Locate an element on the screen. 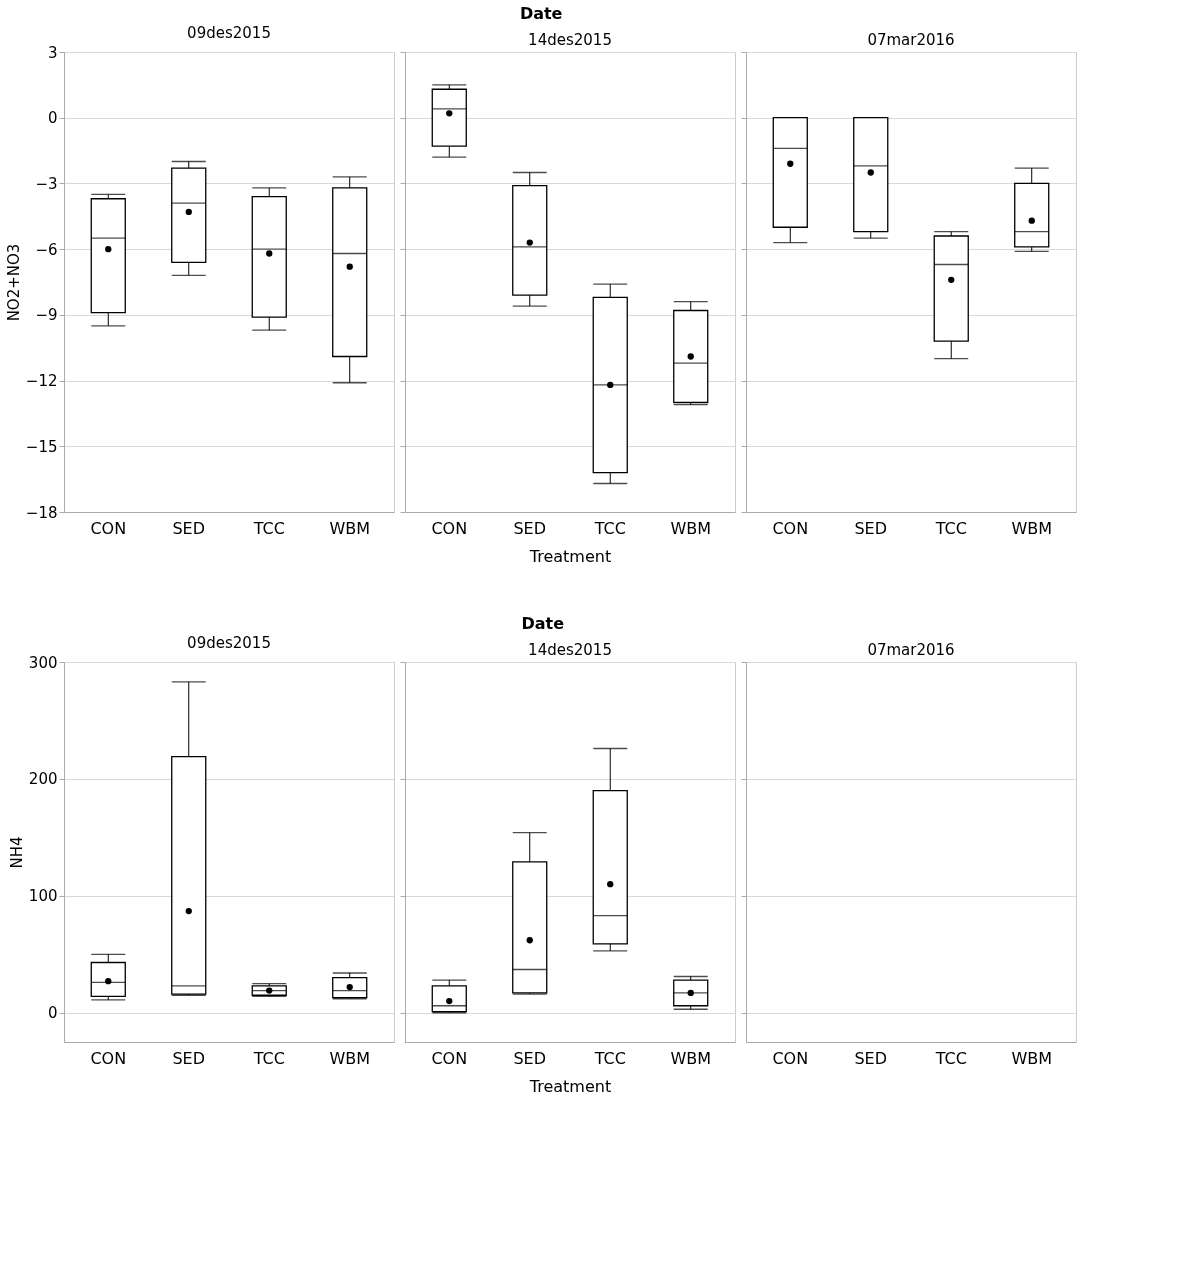 This screenshot has width=1195, height=1268. y-tick-label: 3 is located at coordinates (52, 52).